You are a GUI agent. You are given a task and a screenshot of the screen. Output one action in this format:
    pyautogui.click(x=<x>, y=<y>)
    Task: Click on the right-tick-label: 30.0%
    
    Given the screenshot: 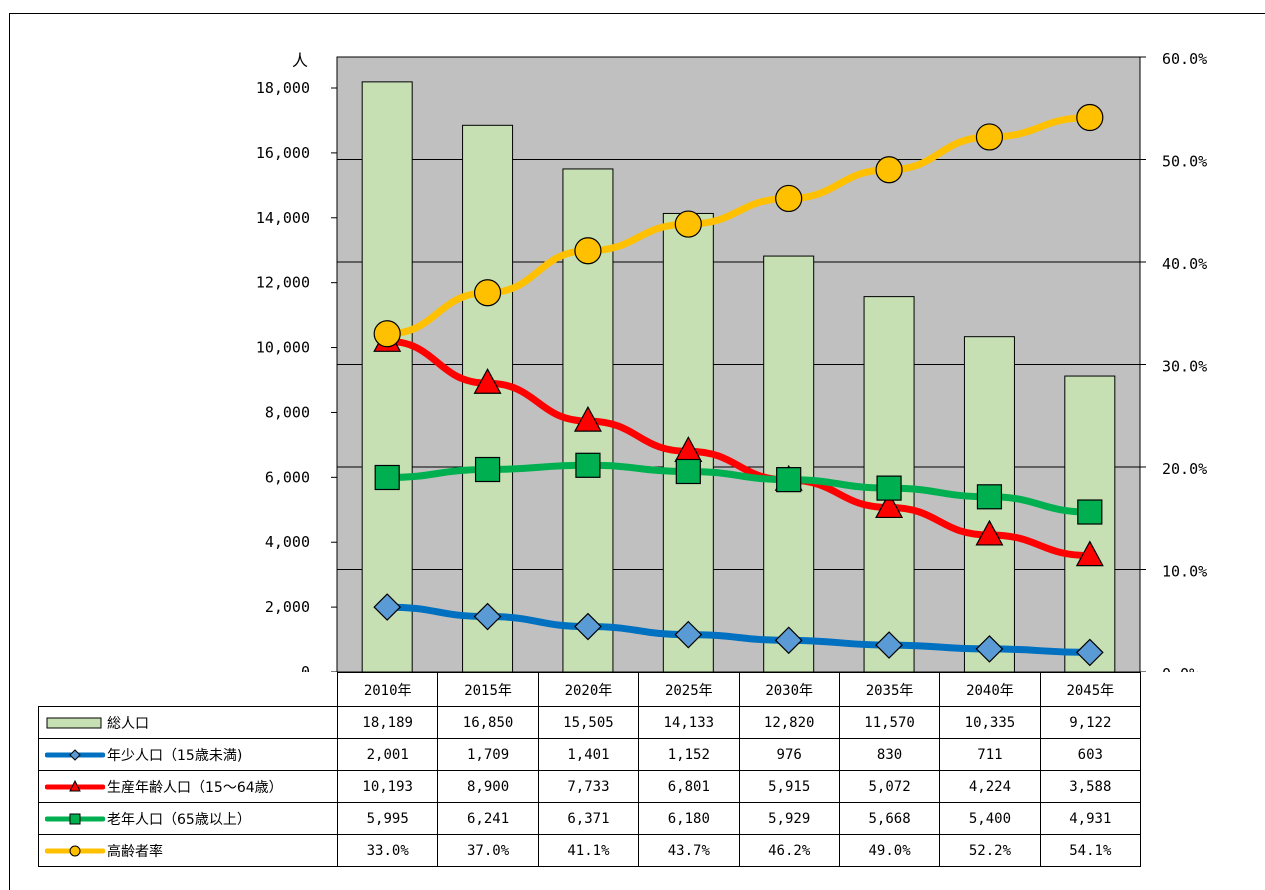 What is the action you would take?
    pyautogui.click(x=1184, y=367)
    